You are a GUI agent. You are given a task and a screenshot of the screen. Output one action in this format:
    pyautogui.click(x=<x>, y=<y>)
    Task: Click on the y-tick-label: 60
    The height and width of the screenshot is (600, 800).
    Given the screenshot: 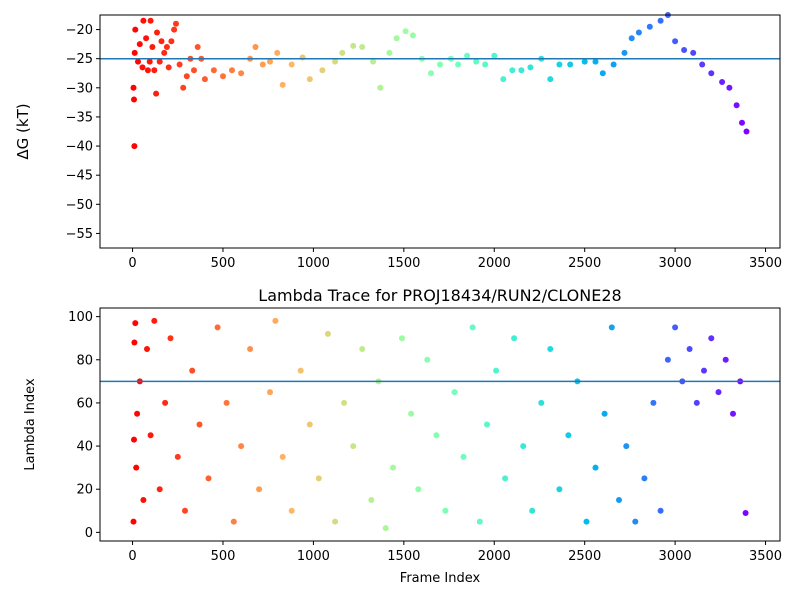 What is the action you would take?
    pyautogui.click(x=84, y=403)
    